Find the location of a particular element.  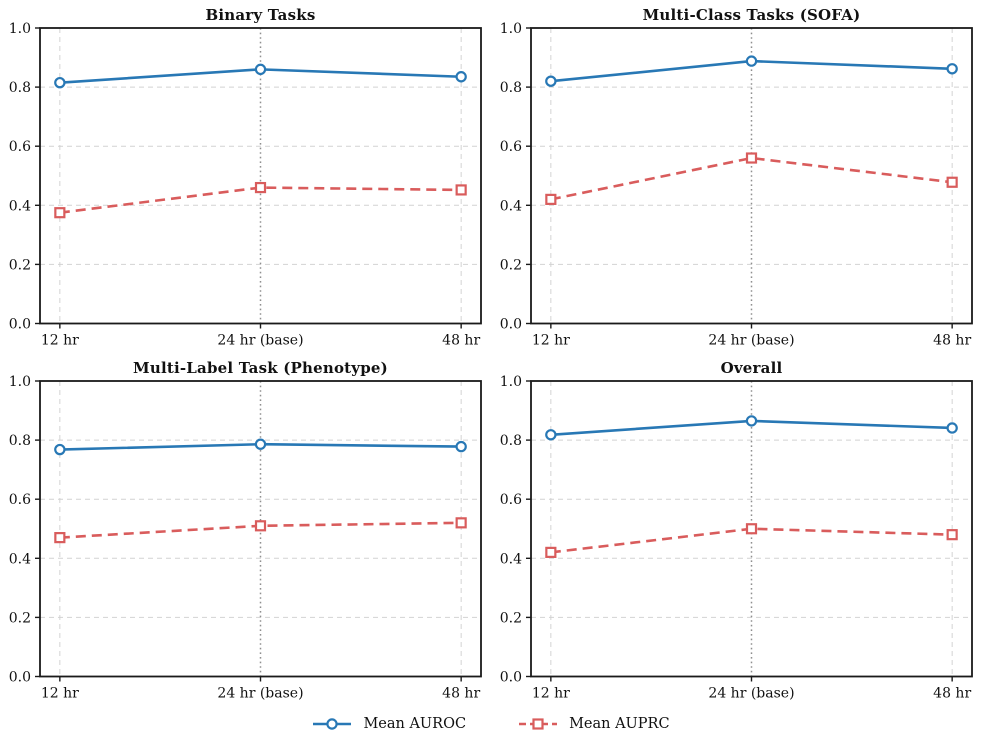

legend-item-auprc: Mean AUPRC is located at coordinates (594, 724).